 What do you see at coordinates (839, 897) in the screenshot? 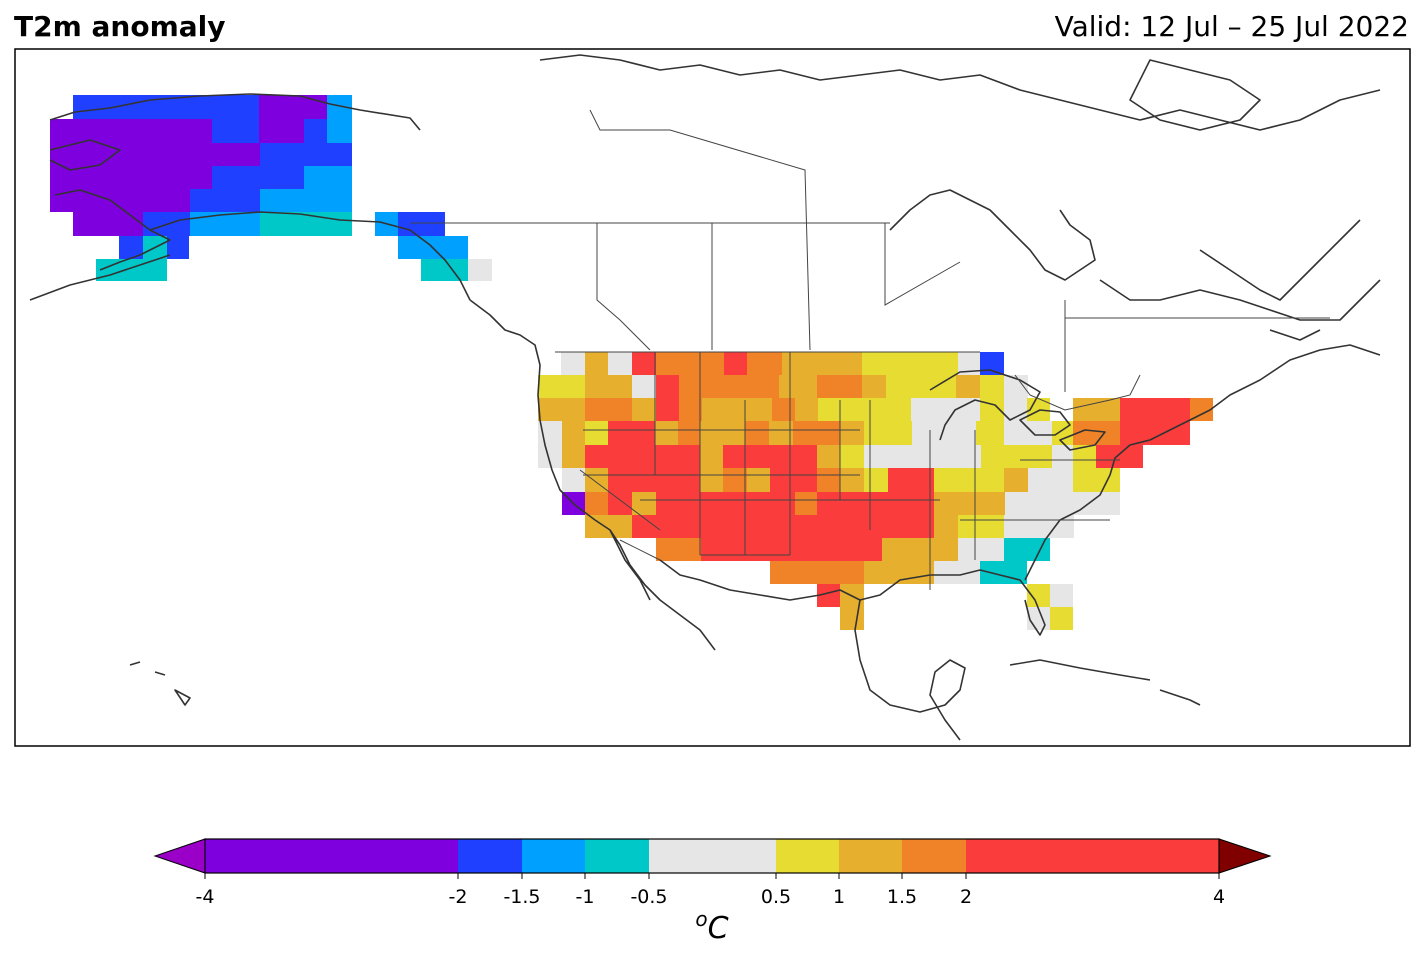
I see `colorbar-tick-label: 1` at bounding box center [839, 897].